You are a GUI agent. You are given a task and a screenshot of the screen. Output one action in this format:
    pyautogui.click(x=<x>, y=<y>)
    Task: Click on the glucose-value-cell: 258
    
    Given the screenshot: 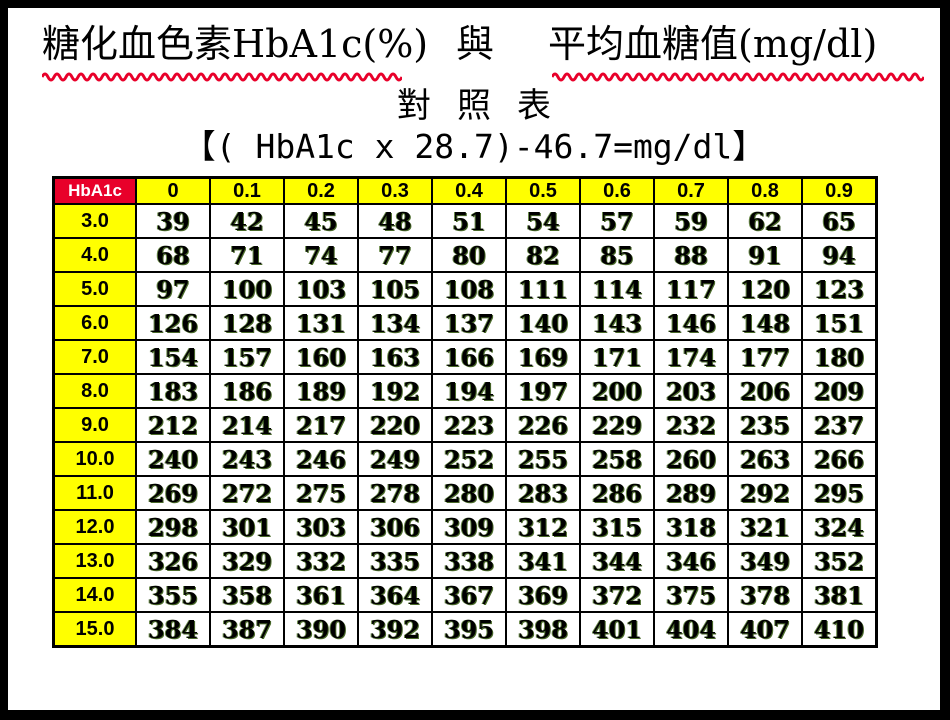 What is the action you would take?
    pyautogui.click(x=617, y=459)
    